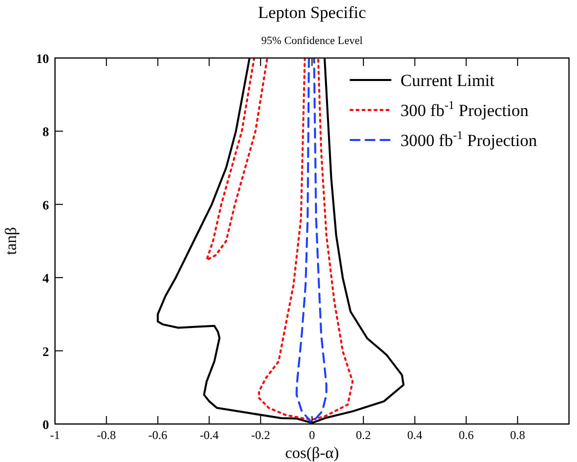 The height and width of the screenshot is (462, 577). Describe the element at coordinates (45, 424) in the screenshot. I see `y-tick-label: 0` at that location.